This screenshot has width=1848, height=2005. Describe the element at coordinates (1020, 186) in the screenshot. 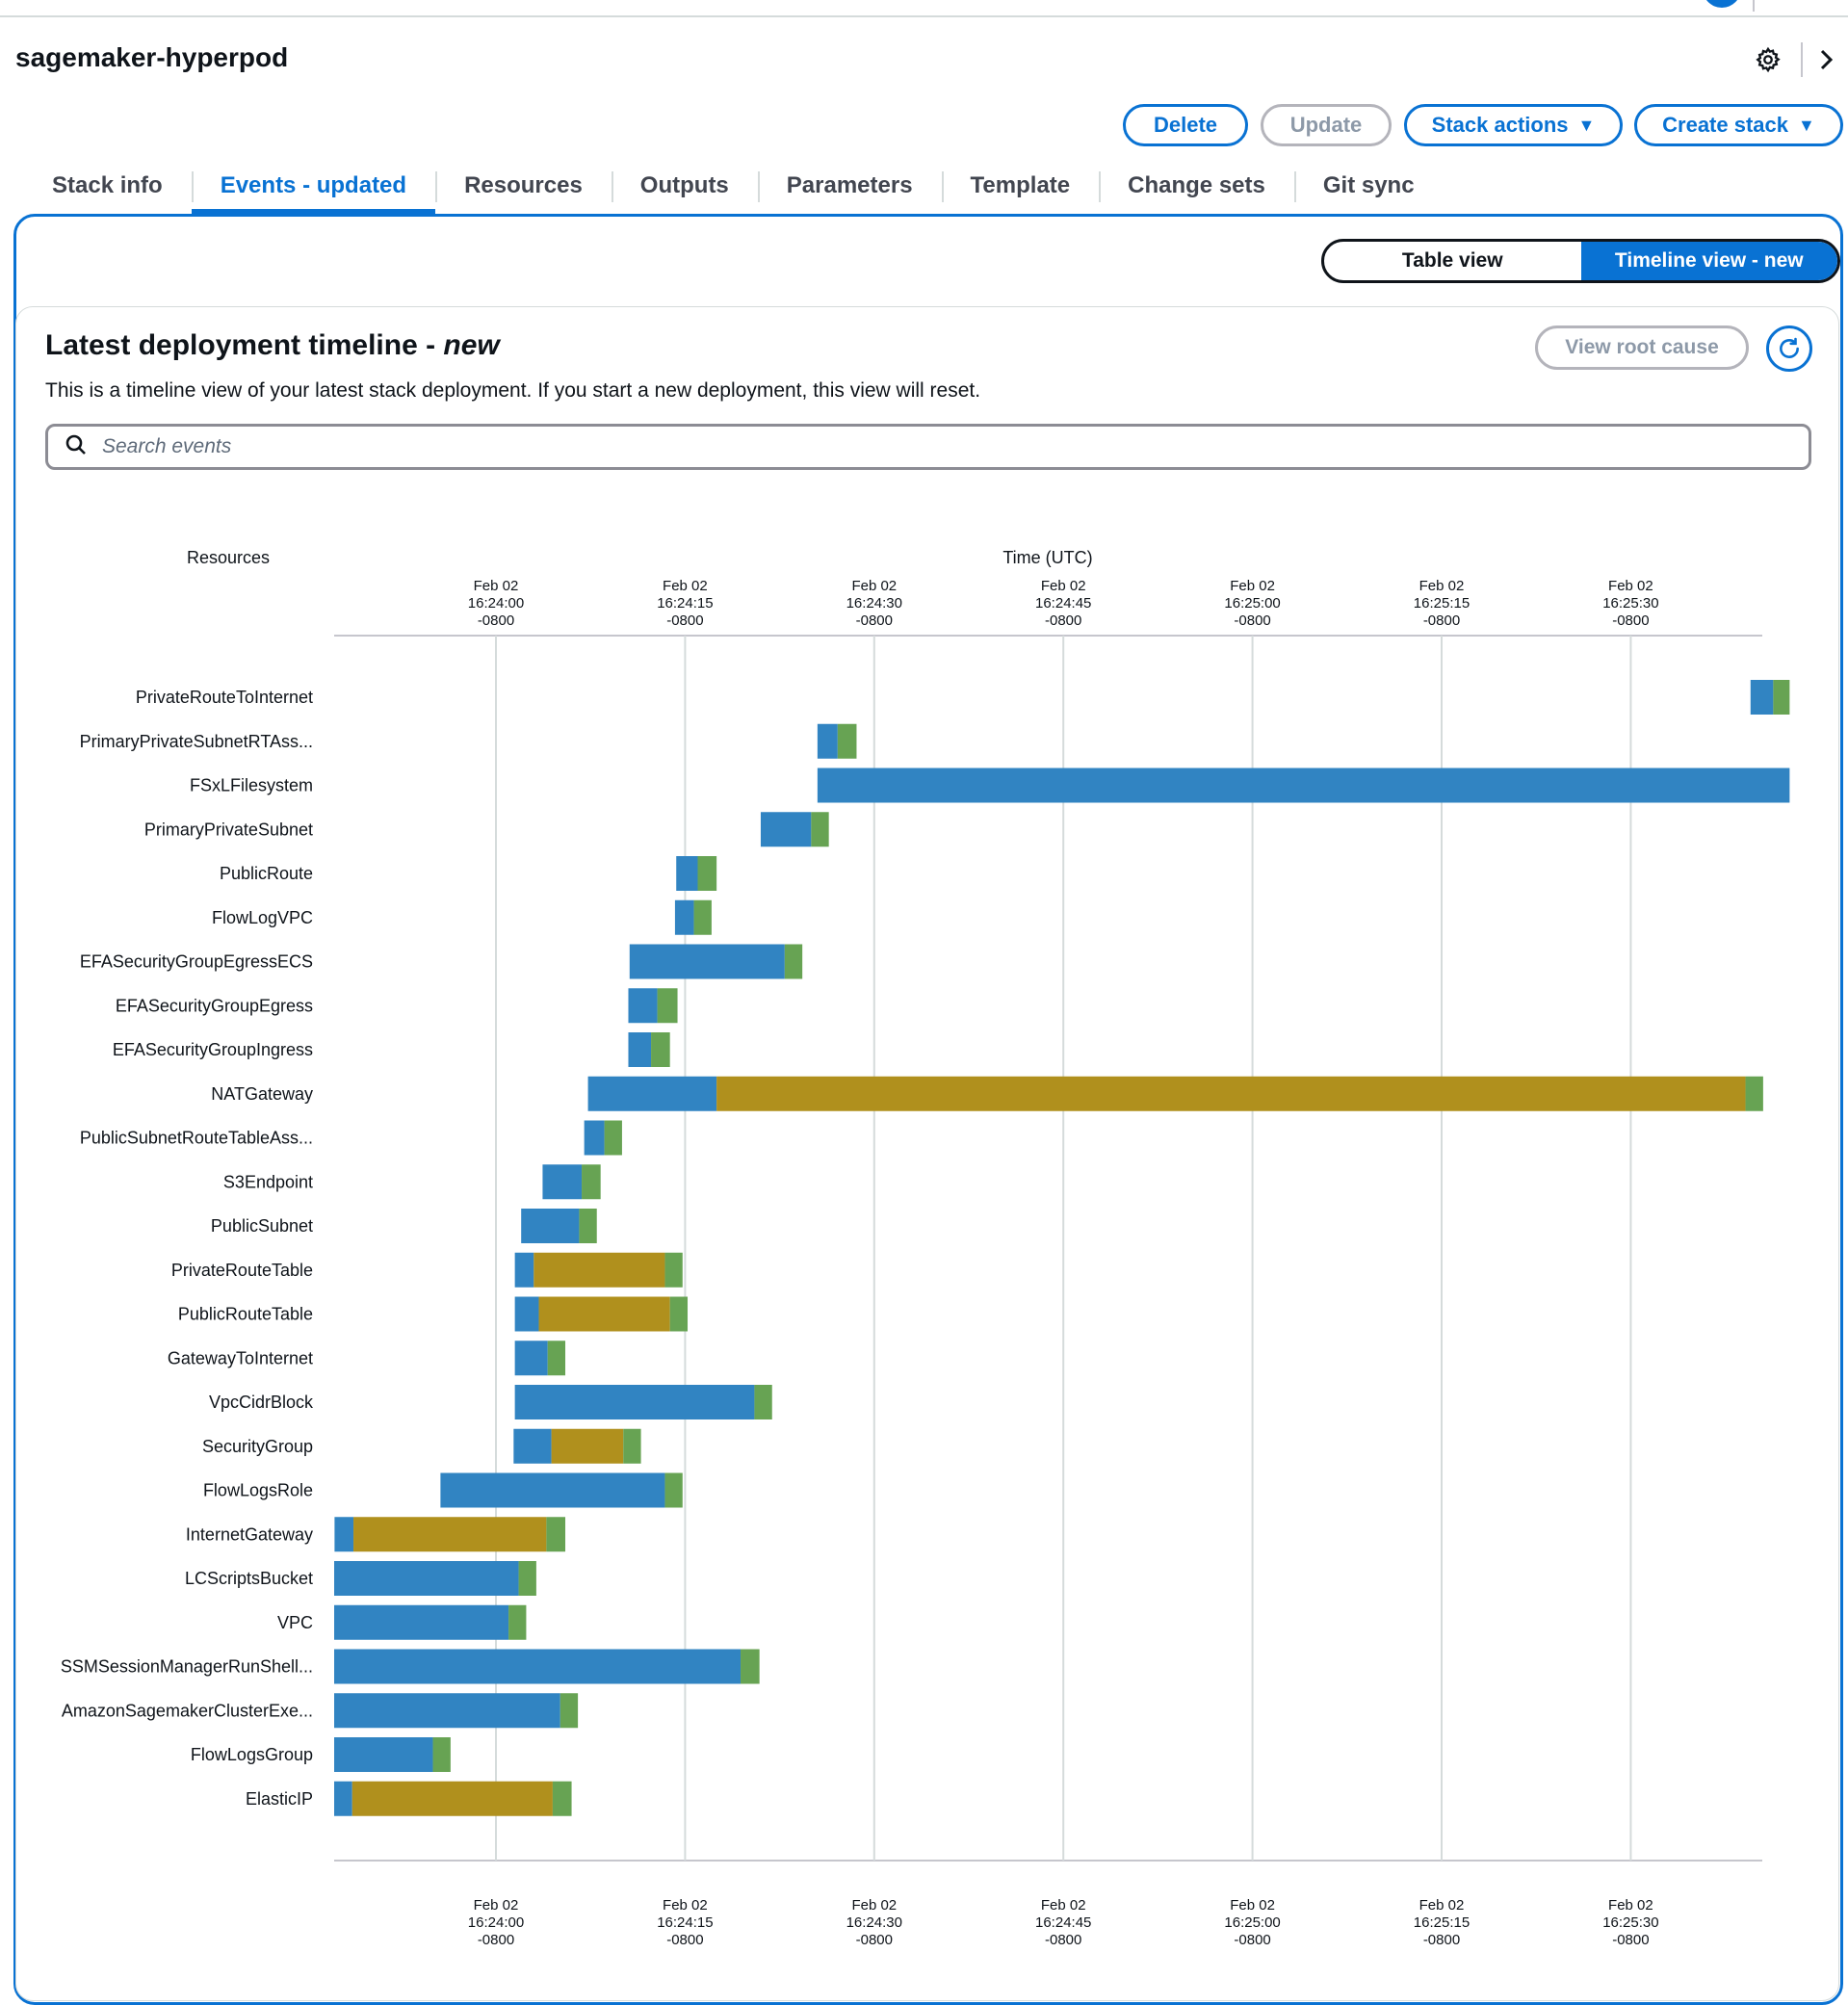

I see `tab-template: Template` at that location.